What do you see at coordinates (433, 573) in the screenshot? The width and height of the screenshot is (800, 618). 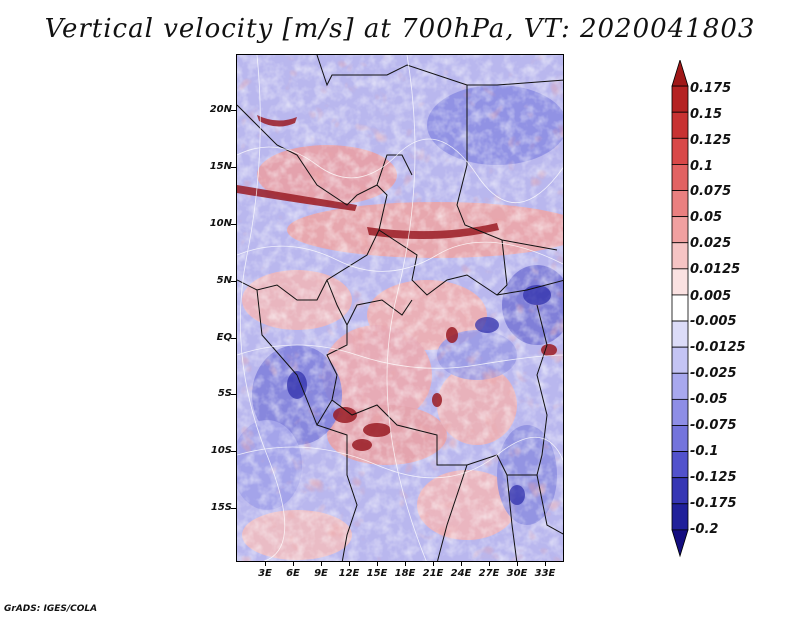 I see `lon-label-21e: 21E` at bounding box center [433, 573].